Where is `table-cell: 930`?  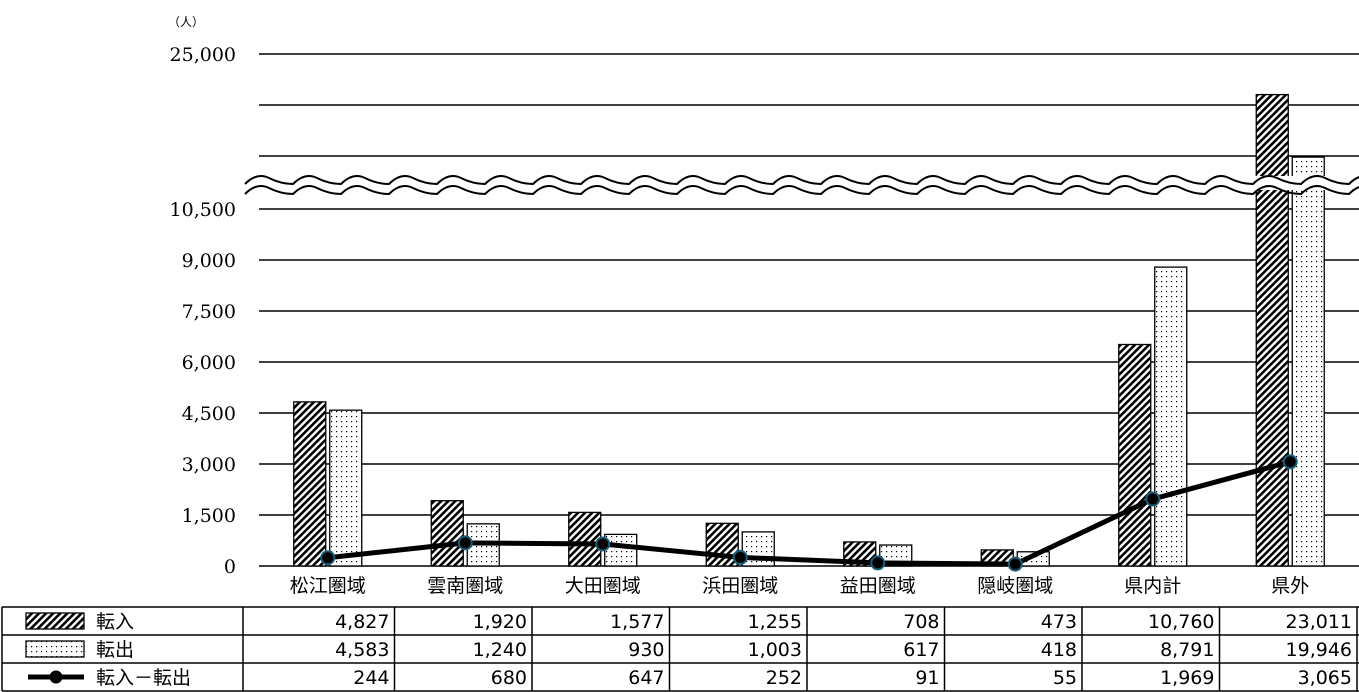 table-cell: 930 is located at coordinates (646, 650).